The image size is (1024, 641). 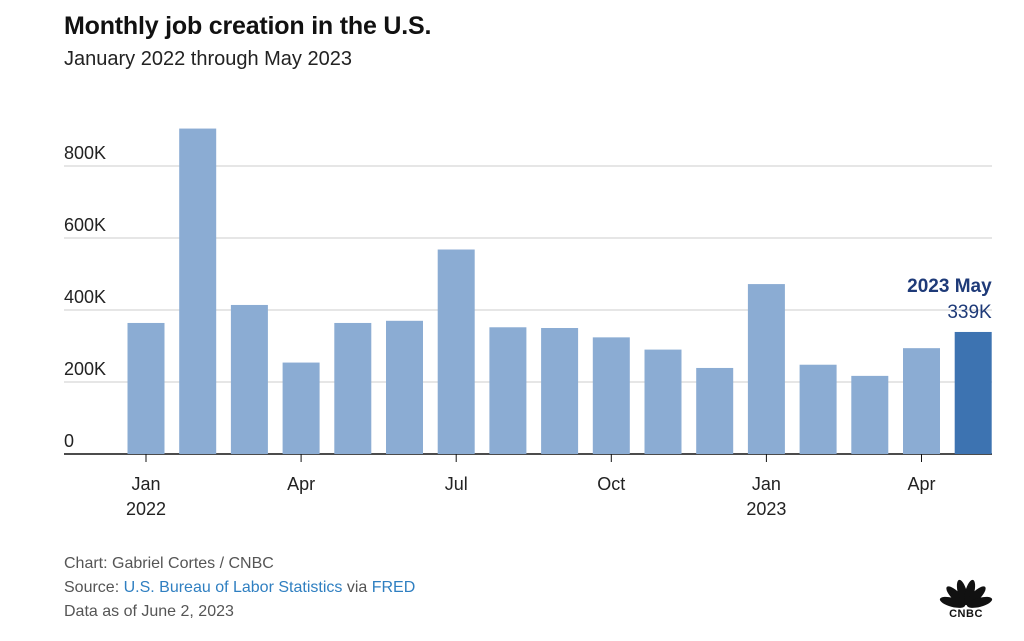 I want to click on y-axis-ticks: 0 200K 400K 600K 800K, so click(x=85, y=297).